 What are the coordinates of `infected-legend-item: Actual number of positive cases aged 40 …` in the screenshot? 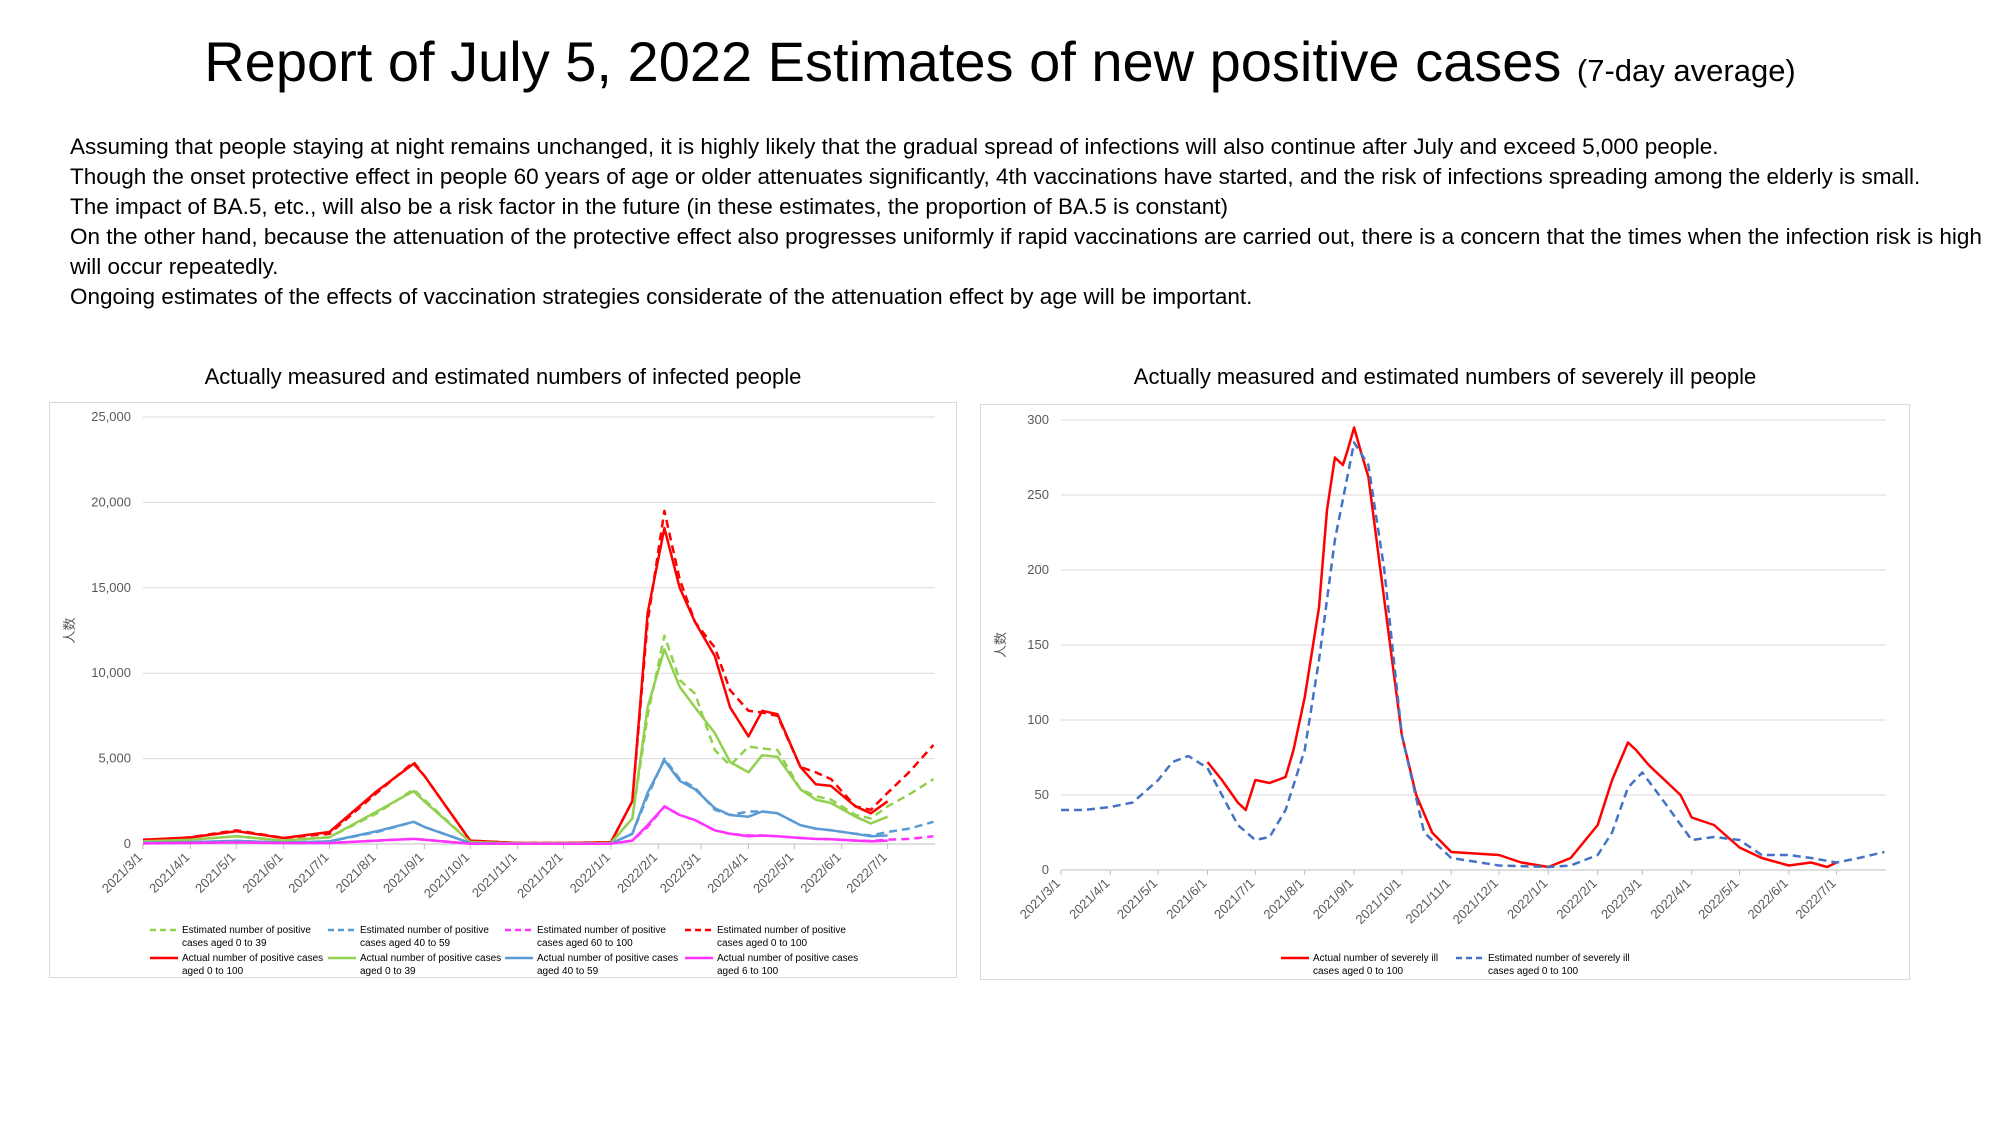 It's located at (592, 966).